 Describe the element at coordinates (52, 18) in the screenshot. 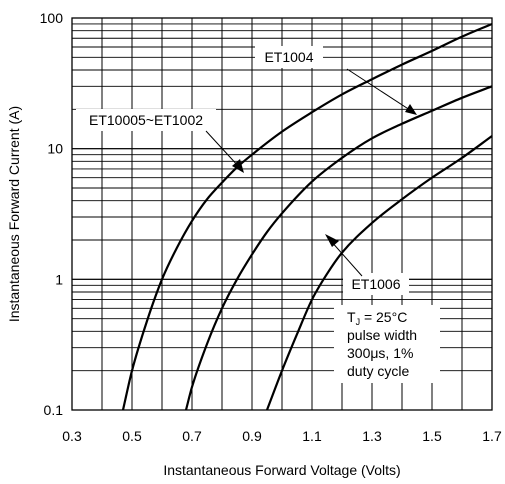

I see `y-tick-label: 100` at that location.